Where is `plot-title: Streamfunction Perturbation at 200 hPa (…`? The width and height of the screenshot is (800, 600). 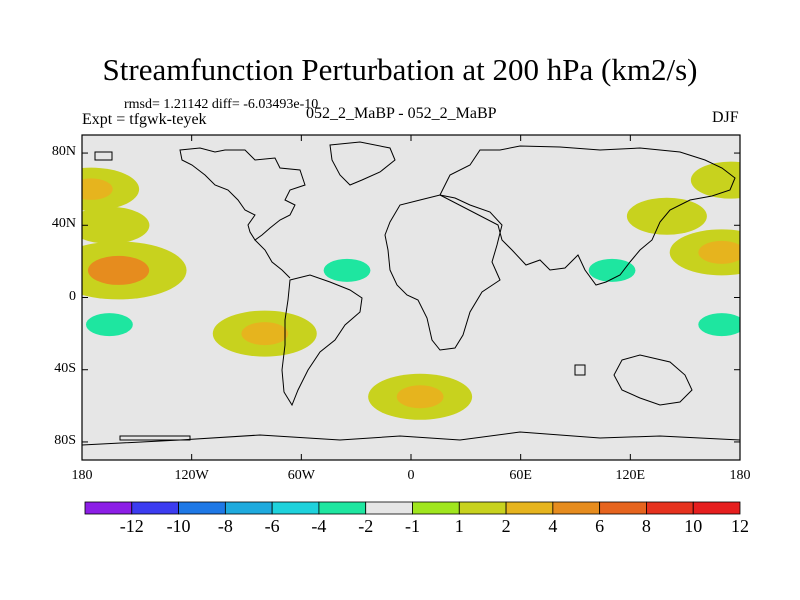
plot-title: Streamfunction Perturbation at 200 hPa (… is located at coordinates (400, 69).